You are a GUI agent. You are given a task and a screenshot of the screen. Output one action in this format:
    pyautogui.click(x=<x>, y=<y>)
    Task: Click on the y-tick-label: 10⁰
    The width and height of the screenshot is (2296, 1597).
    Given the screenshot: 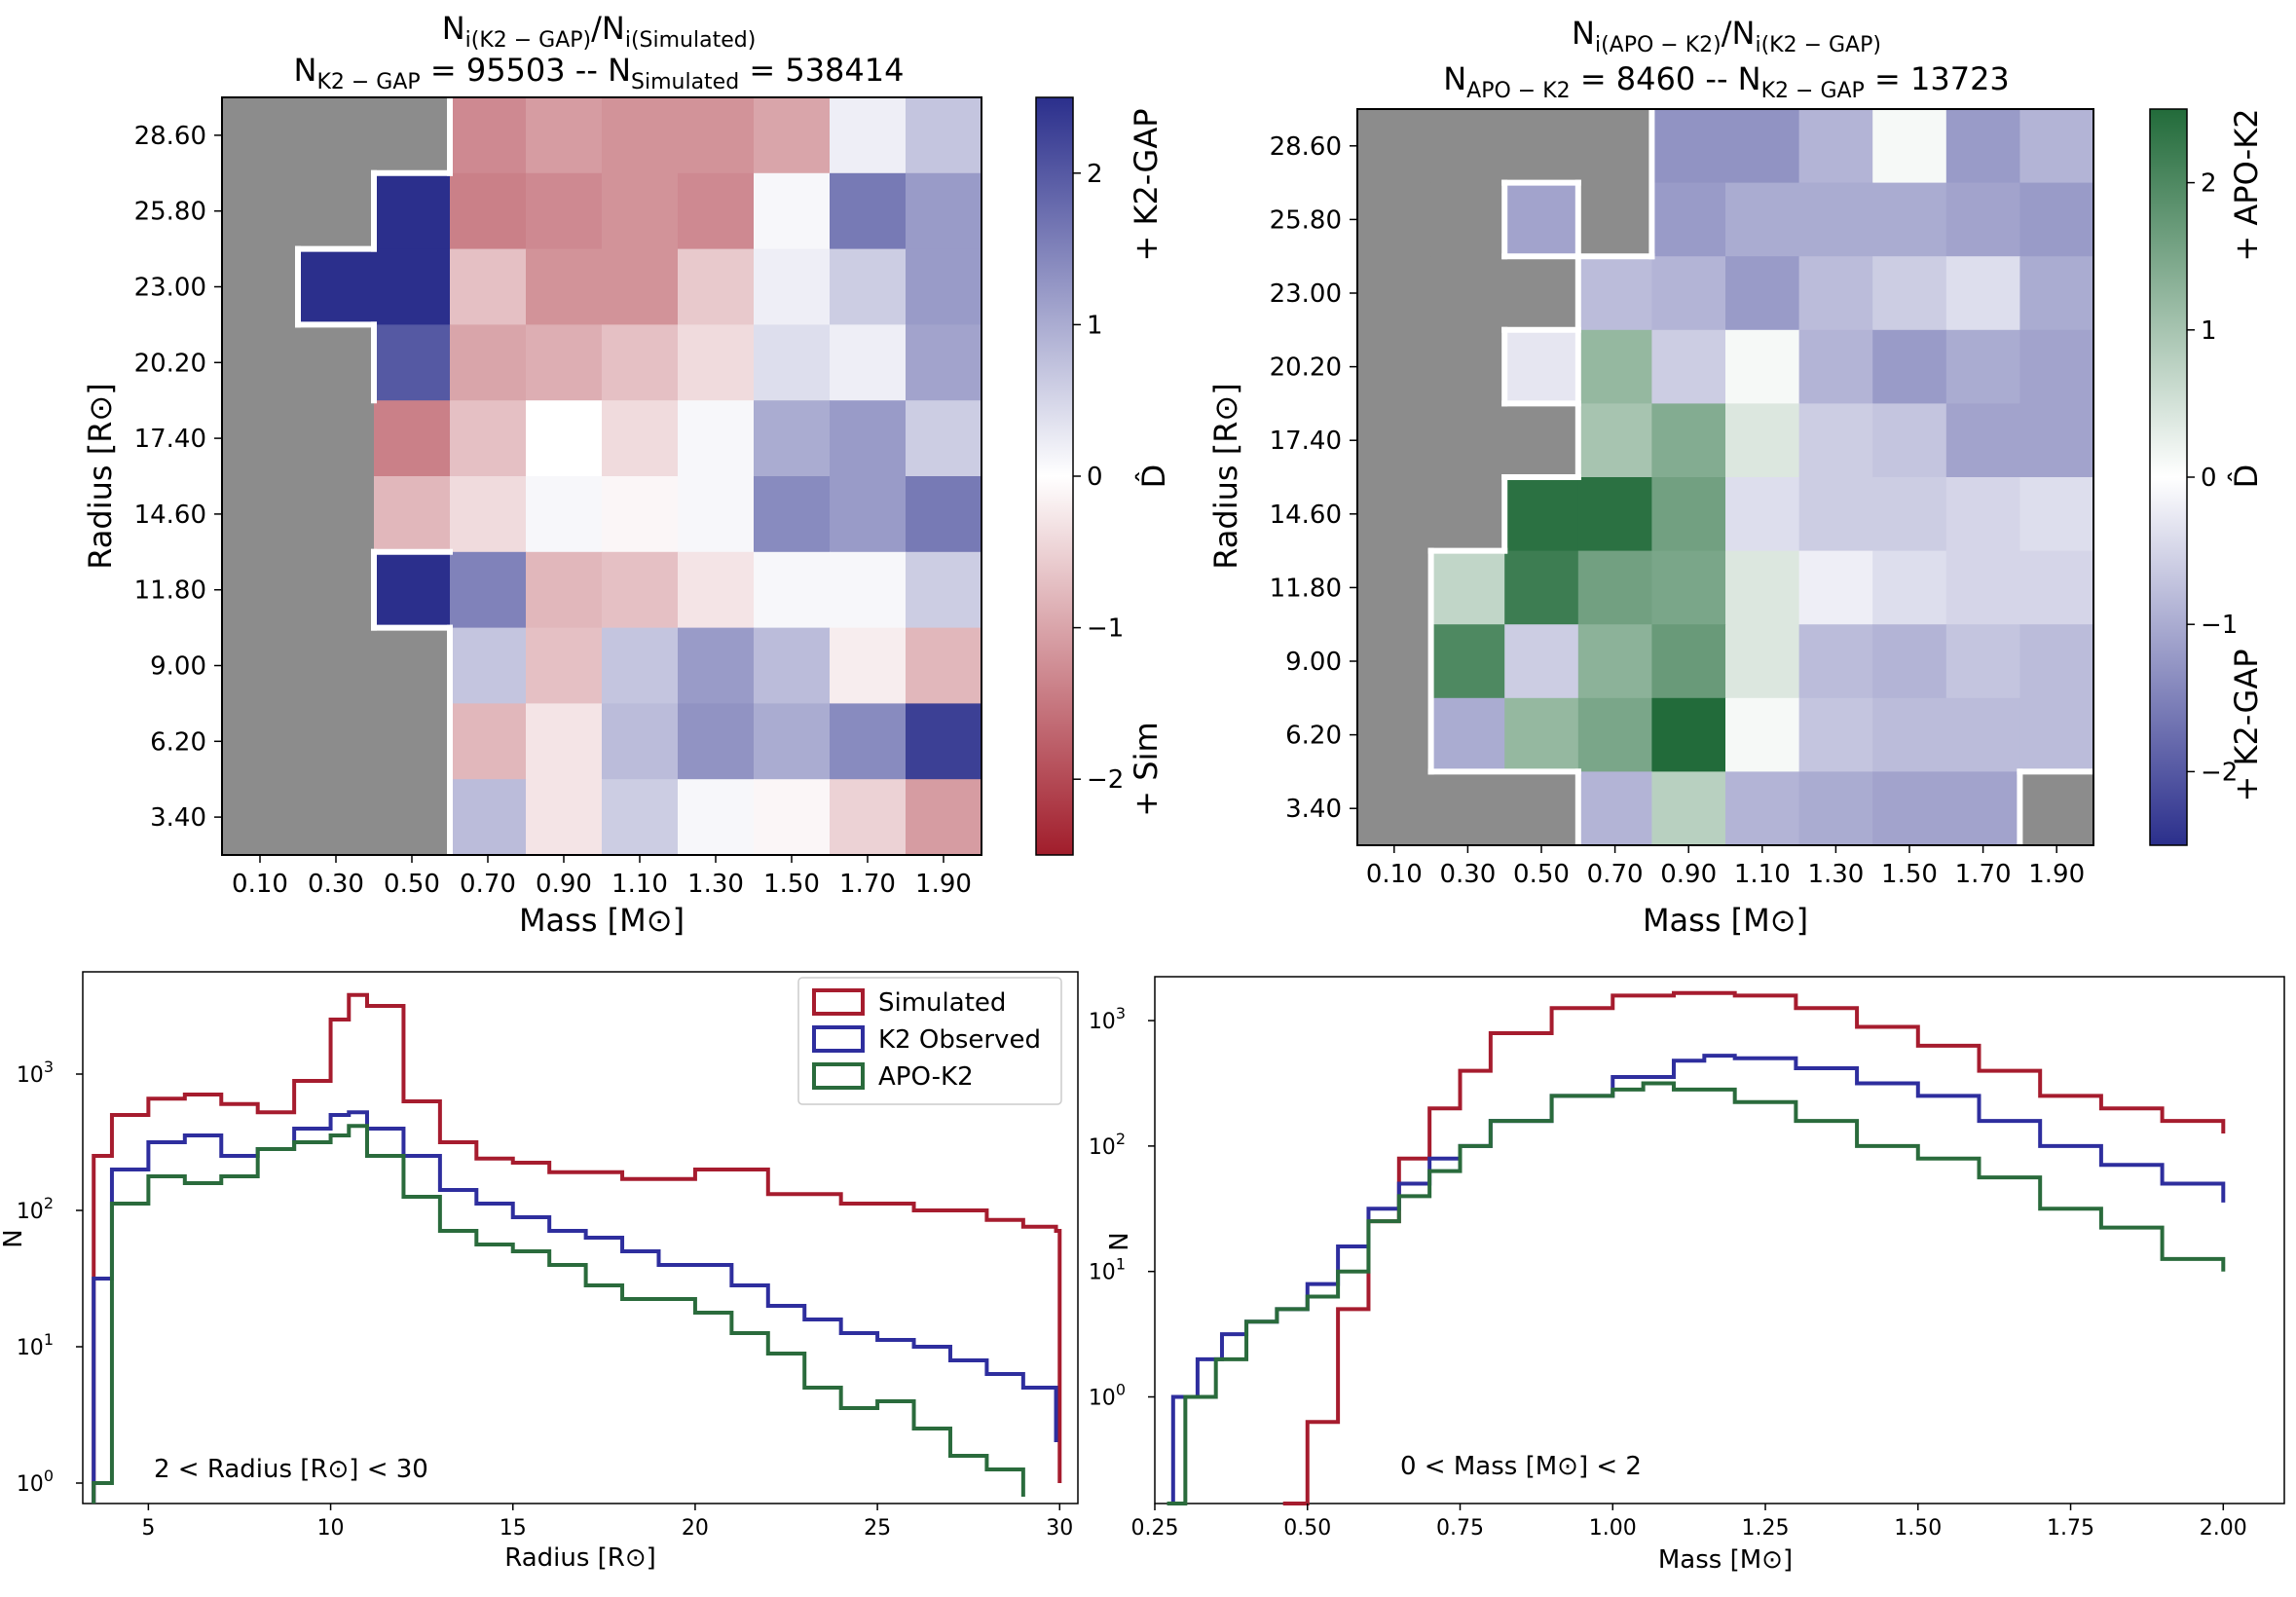 What is the action you would take?
    pyautogui.click(x=35, y=1482)
    